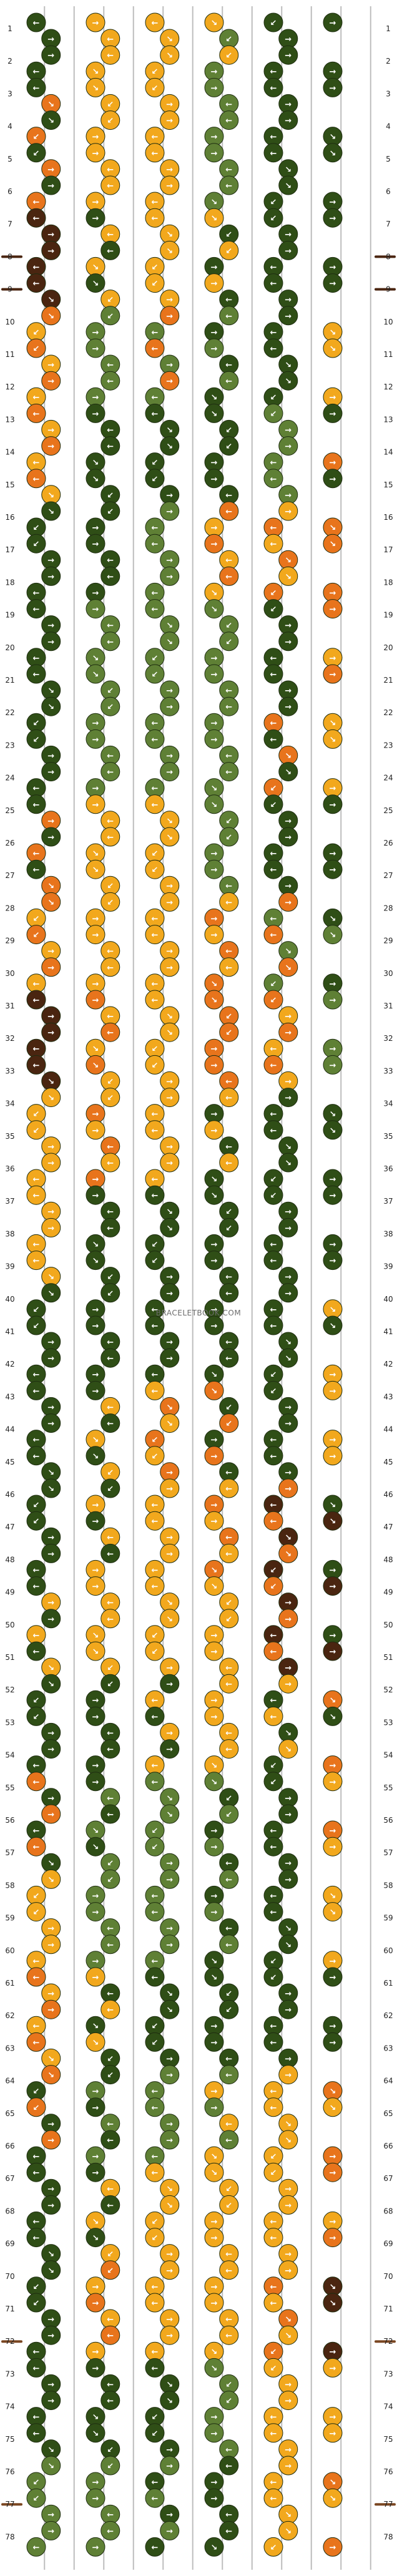  I want to click on row-number-left: 11, so click(9, 354).